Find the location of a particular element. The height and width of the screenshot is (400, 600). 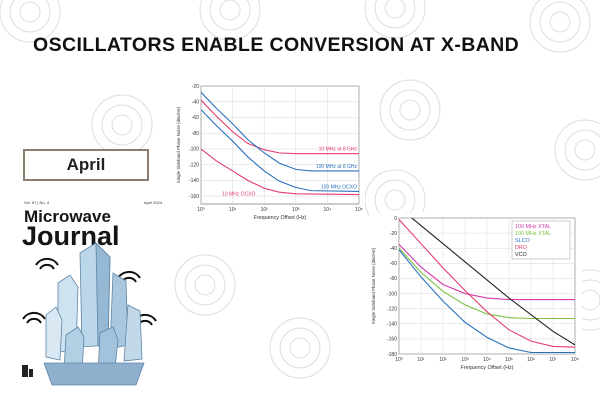

publisher-logo is located at coordinates (27, 371).